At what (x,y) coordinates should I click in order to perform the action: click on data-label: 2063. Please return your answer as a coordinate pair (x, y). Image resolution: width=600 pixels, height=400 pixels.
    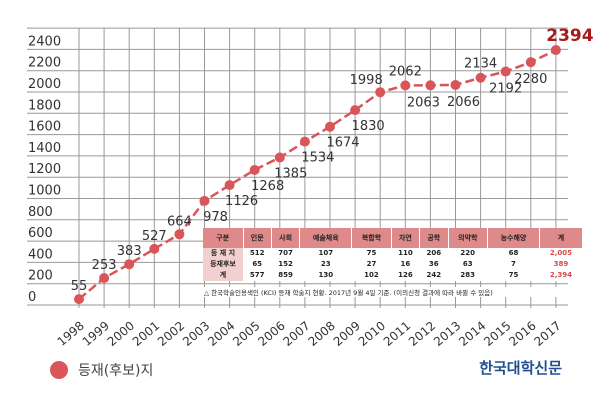
    Looking at the image, I should click on (423, 102).